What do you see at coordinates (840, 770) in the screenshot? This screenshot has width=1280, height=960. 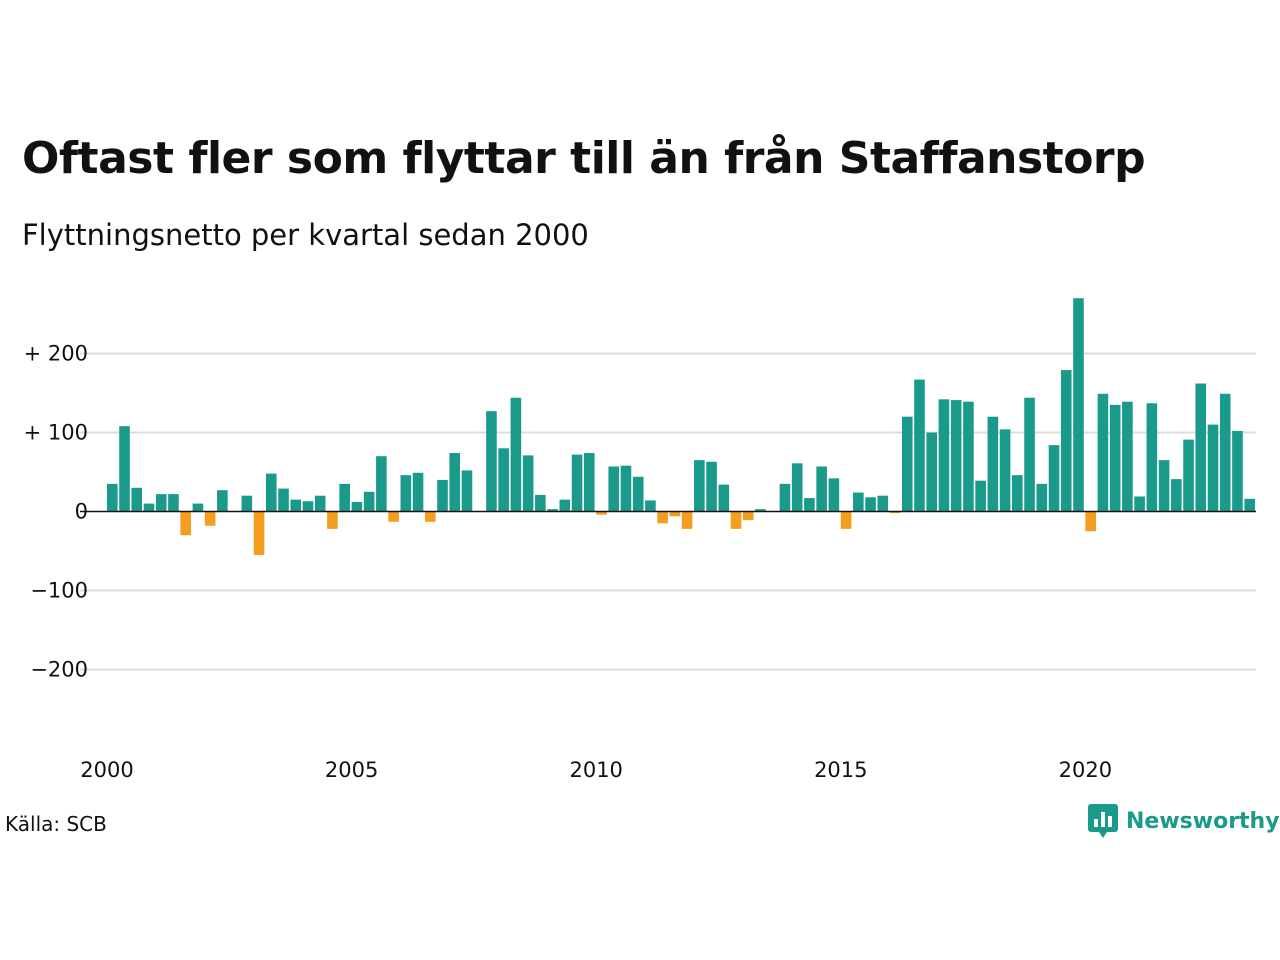 I see `x-tick-label: 2015` at bounding box center [840, 770].